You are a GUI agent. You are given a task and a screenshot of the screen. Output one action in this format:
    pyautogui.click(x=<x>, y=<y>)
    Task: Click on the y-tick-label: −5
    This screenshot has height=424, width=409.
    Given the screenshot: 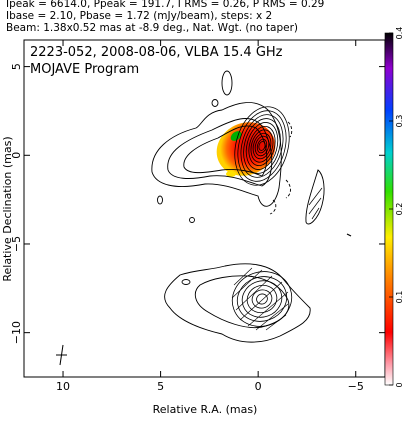 What is the action you would take?
    pyautogui.click(x=16, y=244)
    